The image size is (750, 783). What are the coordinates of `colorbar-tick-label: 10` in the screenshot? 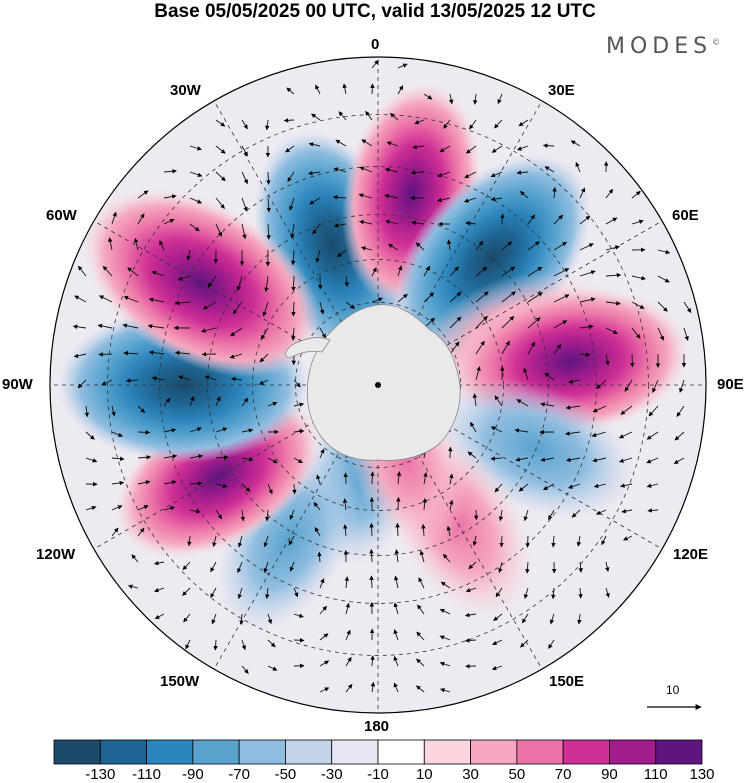 It's located at (424, 774).